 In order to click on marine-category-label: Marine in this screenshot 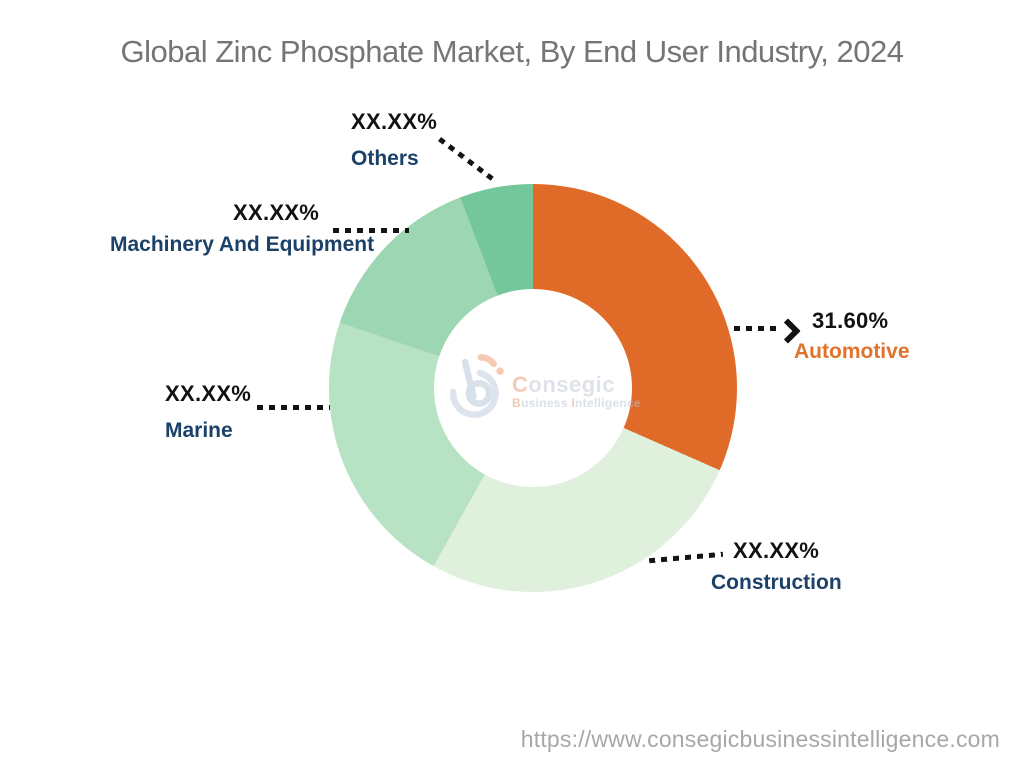, I will do `click(199, 430)`.